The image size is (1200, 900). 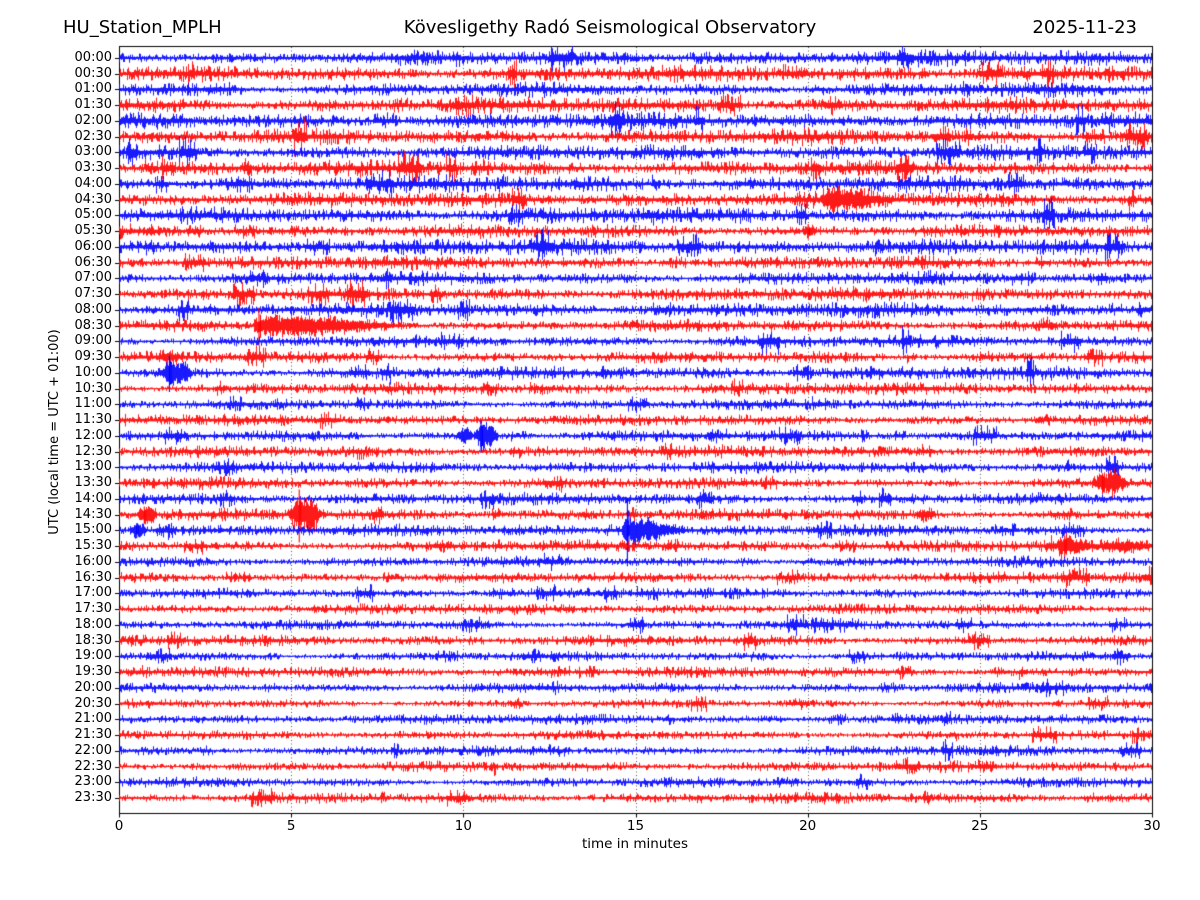 What do you see at coordinates (93, 404) in the screenshot?
I see `y-tick-label: 11:00` at bounding box center [93, 404].